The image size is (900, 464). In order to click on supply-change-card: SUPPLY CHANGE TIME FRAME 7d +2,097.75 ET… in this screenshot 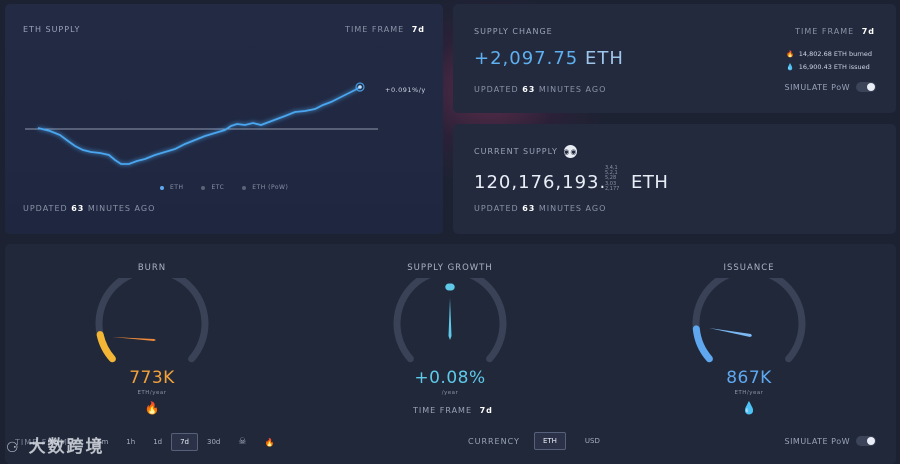, I will do `click(674, 58)`.